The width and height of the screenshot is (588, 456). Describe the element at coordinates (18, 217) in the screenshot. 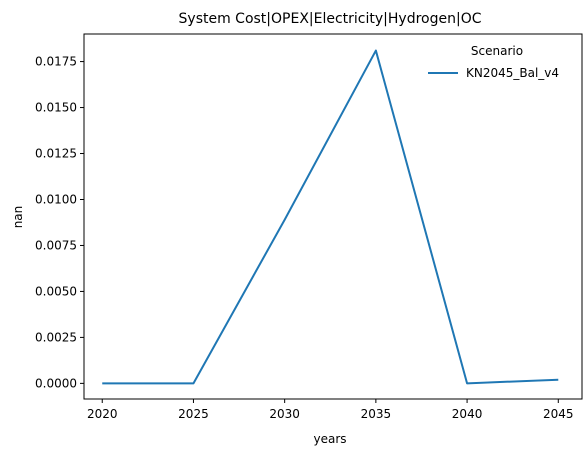

I see `y-axis-title: nan` at that location.